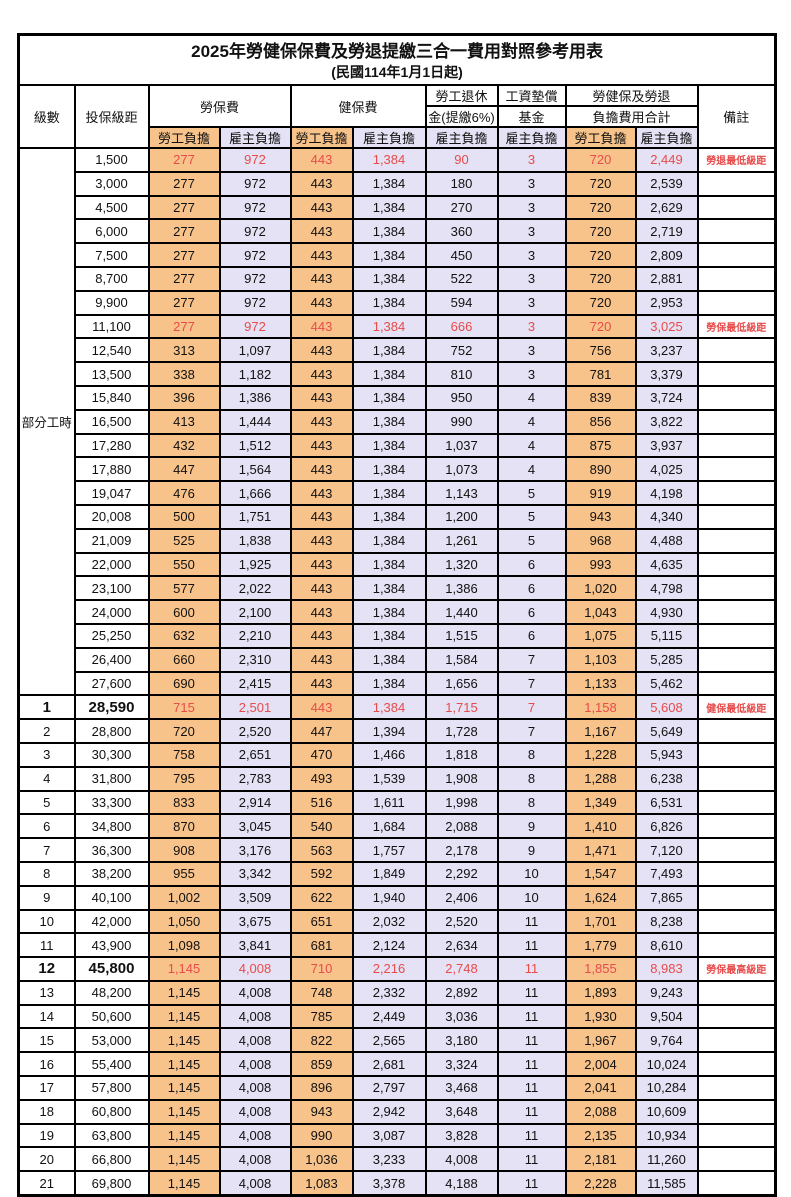 This screenshot has width=791, height=1197. I want to click on cell-pension-employer: 3,036, so click(461, 1016).